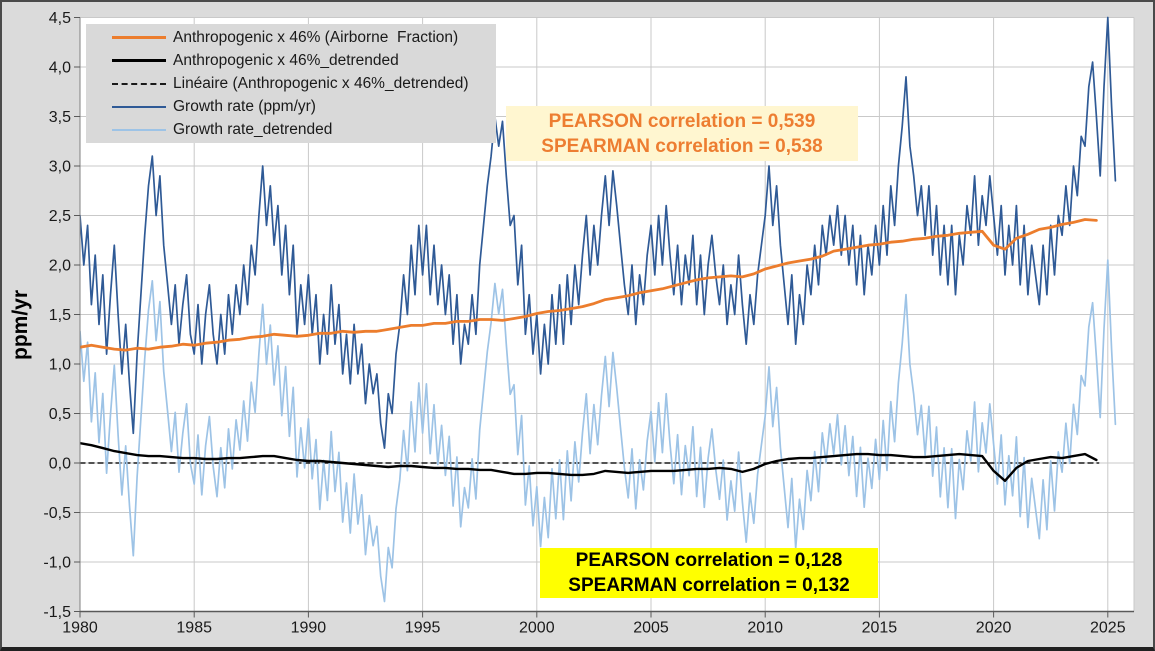  I want to click on x-tick-label: 2025, so click(1108, 628).